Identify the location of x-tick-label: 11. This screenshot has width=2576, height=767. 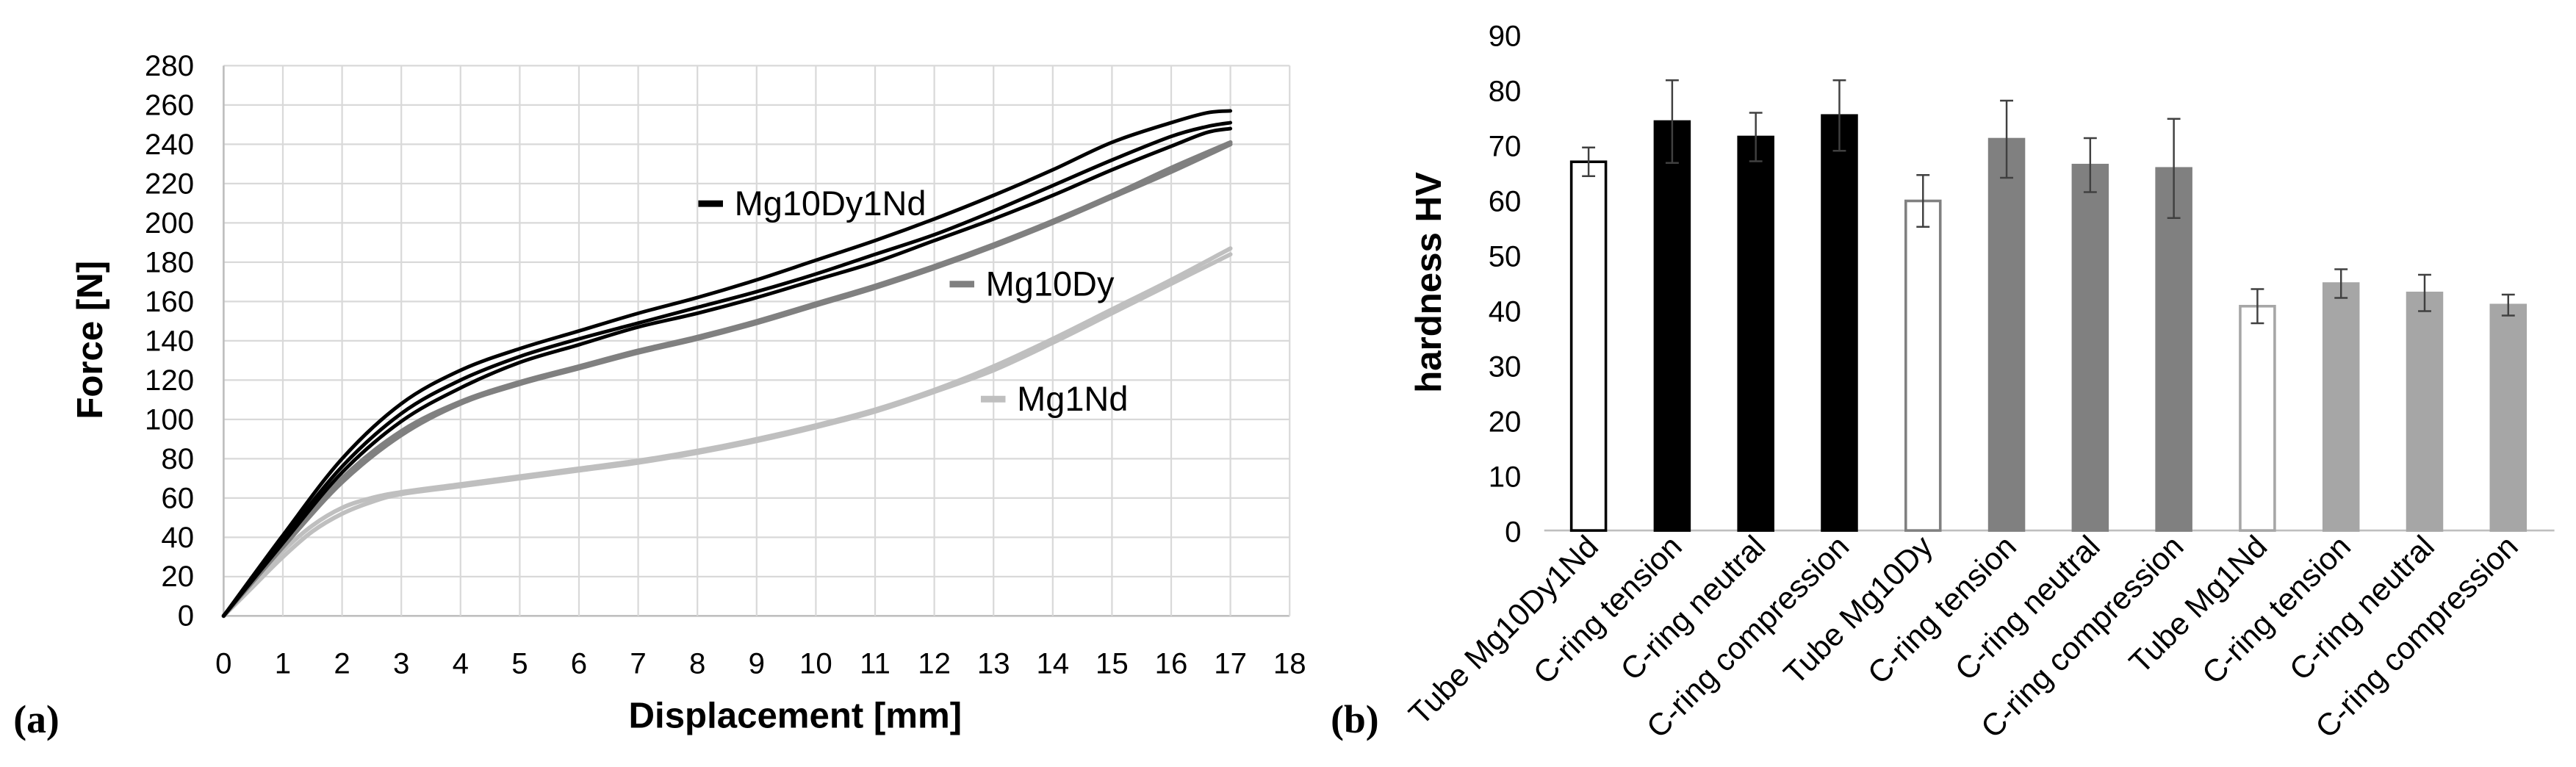
(876, 663).